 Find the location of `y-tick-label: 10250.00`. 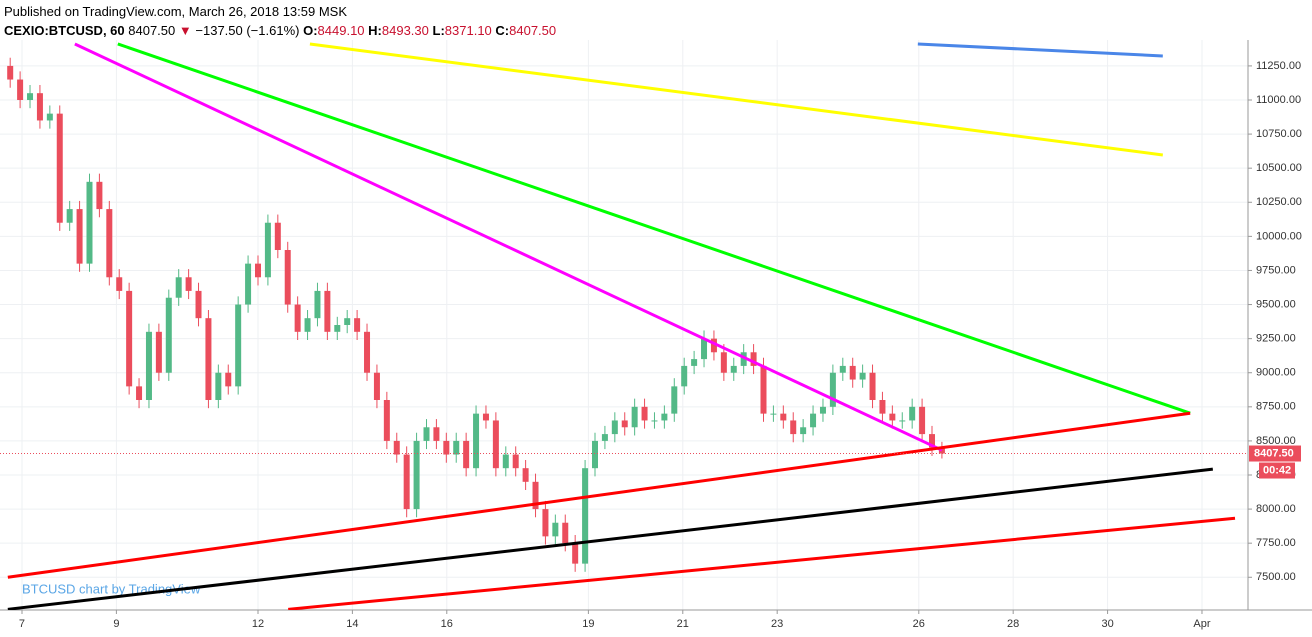

y-tick-label: 10250.00 is located at coordinates (1279, 202).